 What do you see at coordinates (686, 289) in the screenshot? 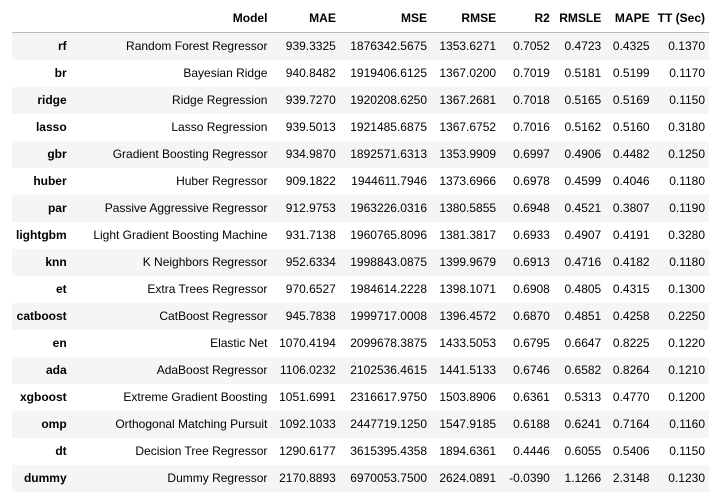
I see `cell-tt-sec: 0.1300` at bounding box center [686, 289].